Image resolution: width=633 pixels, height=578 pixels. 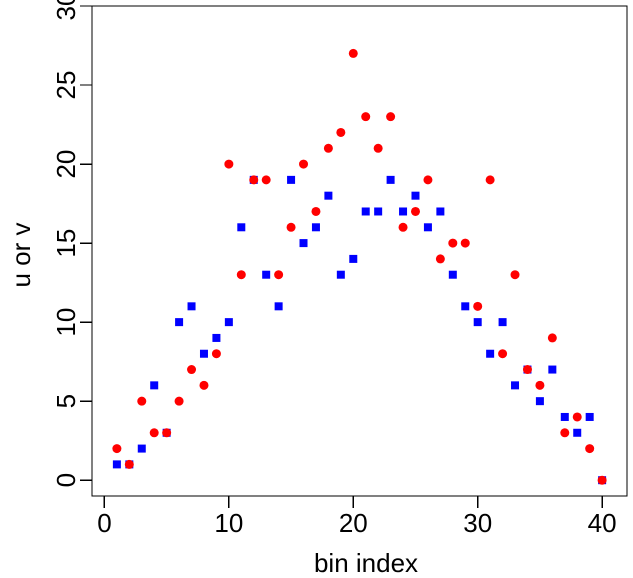 I want to click on y-tick-label: 0, so click(x=66, y=480).